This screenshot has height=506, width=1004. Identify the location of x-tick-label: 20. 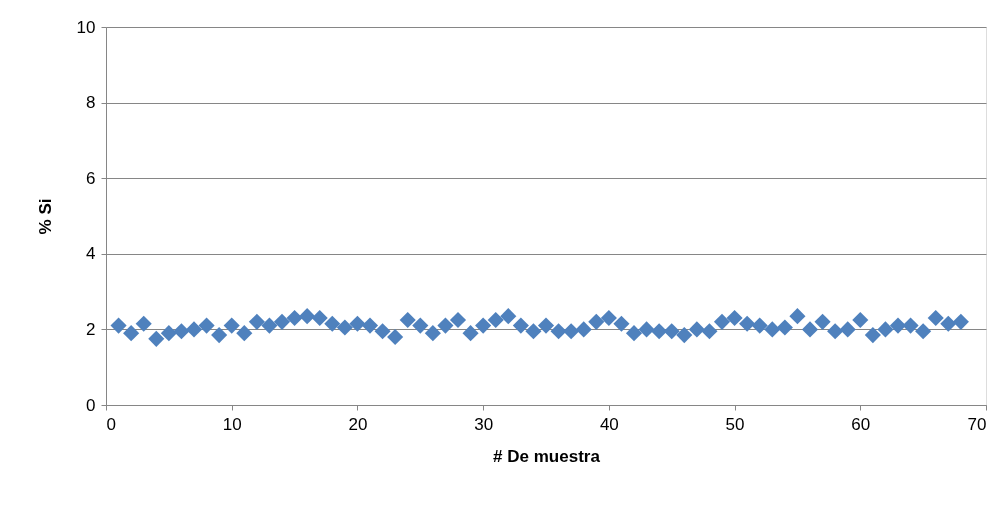
(358, 424).